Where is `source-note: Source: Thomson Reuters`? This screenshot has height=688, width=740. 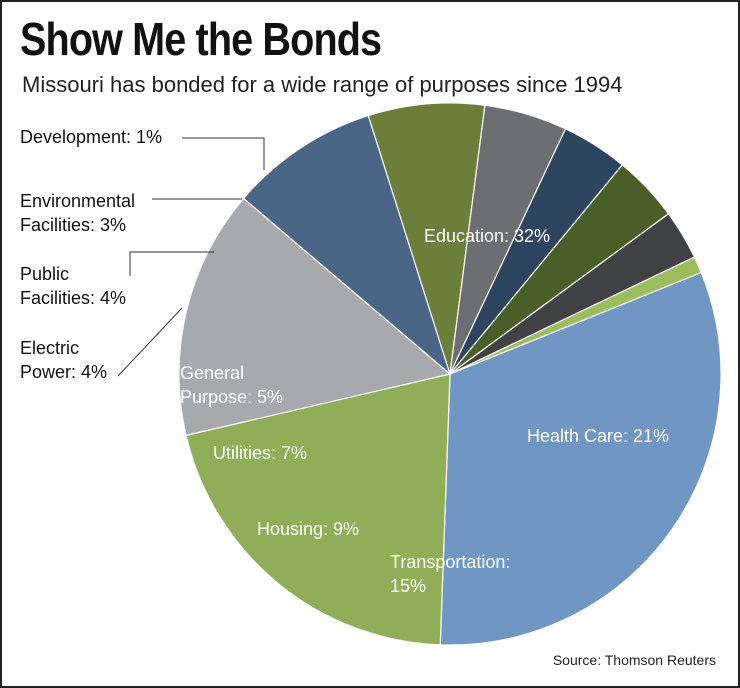 source-note: Source: Thomson Reuters is located at coordinates (634, 660).